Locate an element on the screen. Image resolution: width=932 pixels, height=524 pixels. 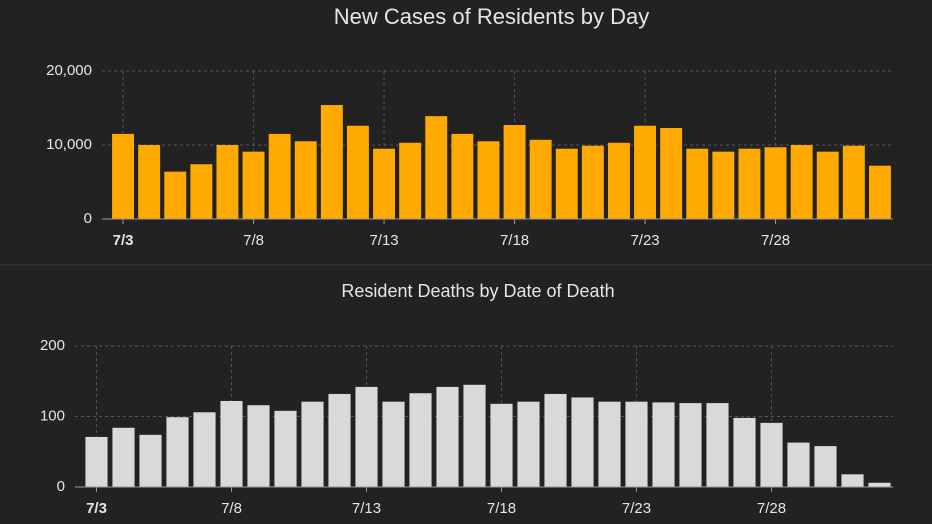
chart-title: New Cases of Residents by Day is located at coordinates (491, 16).